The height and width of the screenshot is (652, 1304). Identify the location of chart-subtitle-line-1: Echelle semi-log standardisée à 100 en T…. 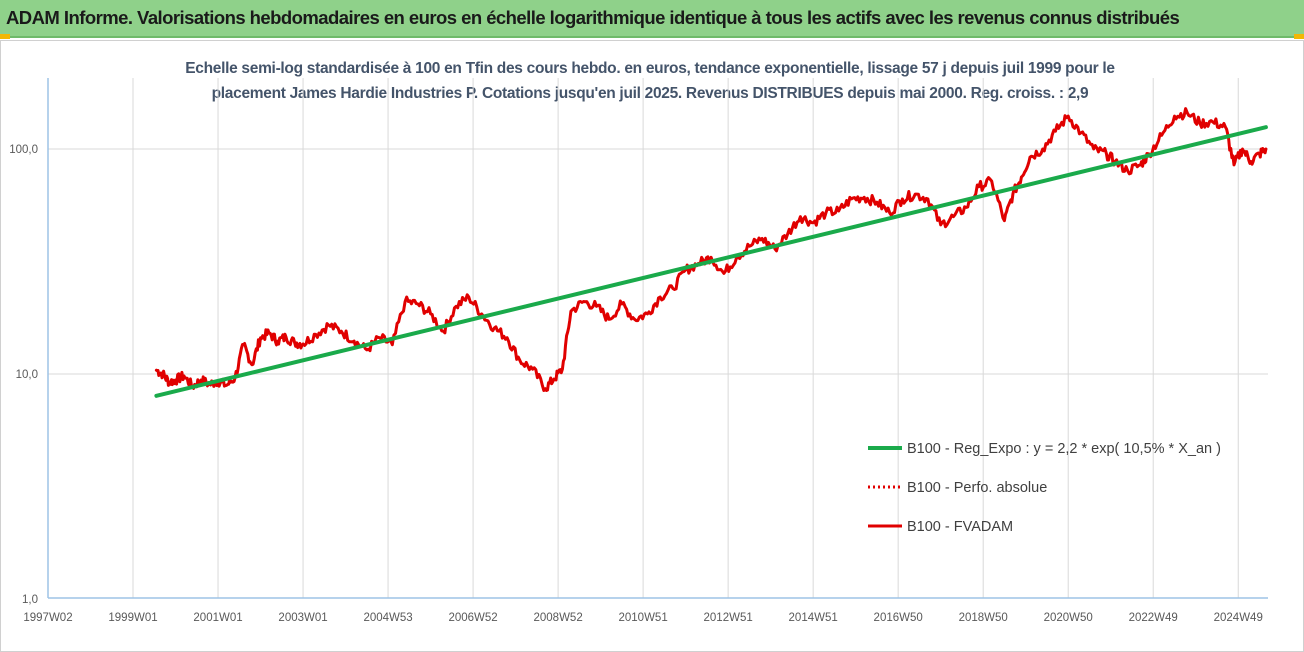
(650, 68).